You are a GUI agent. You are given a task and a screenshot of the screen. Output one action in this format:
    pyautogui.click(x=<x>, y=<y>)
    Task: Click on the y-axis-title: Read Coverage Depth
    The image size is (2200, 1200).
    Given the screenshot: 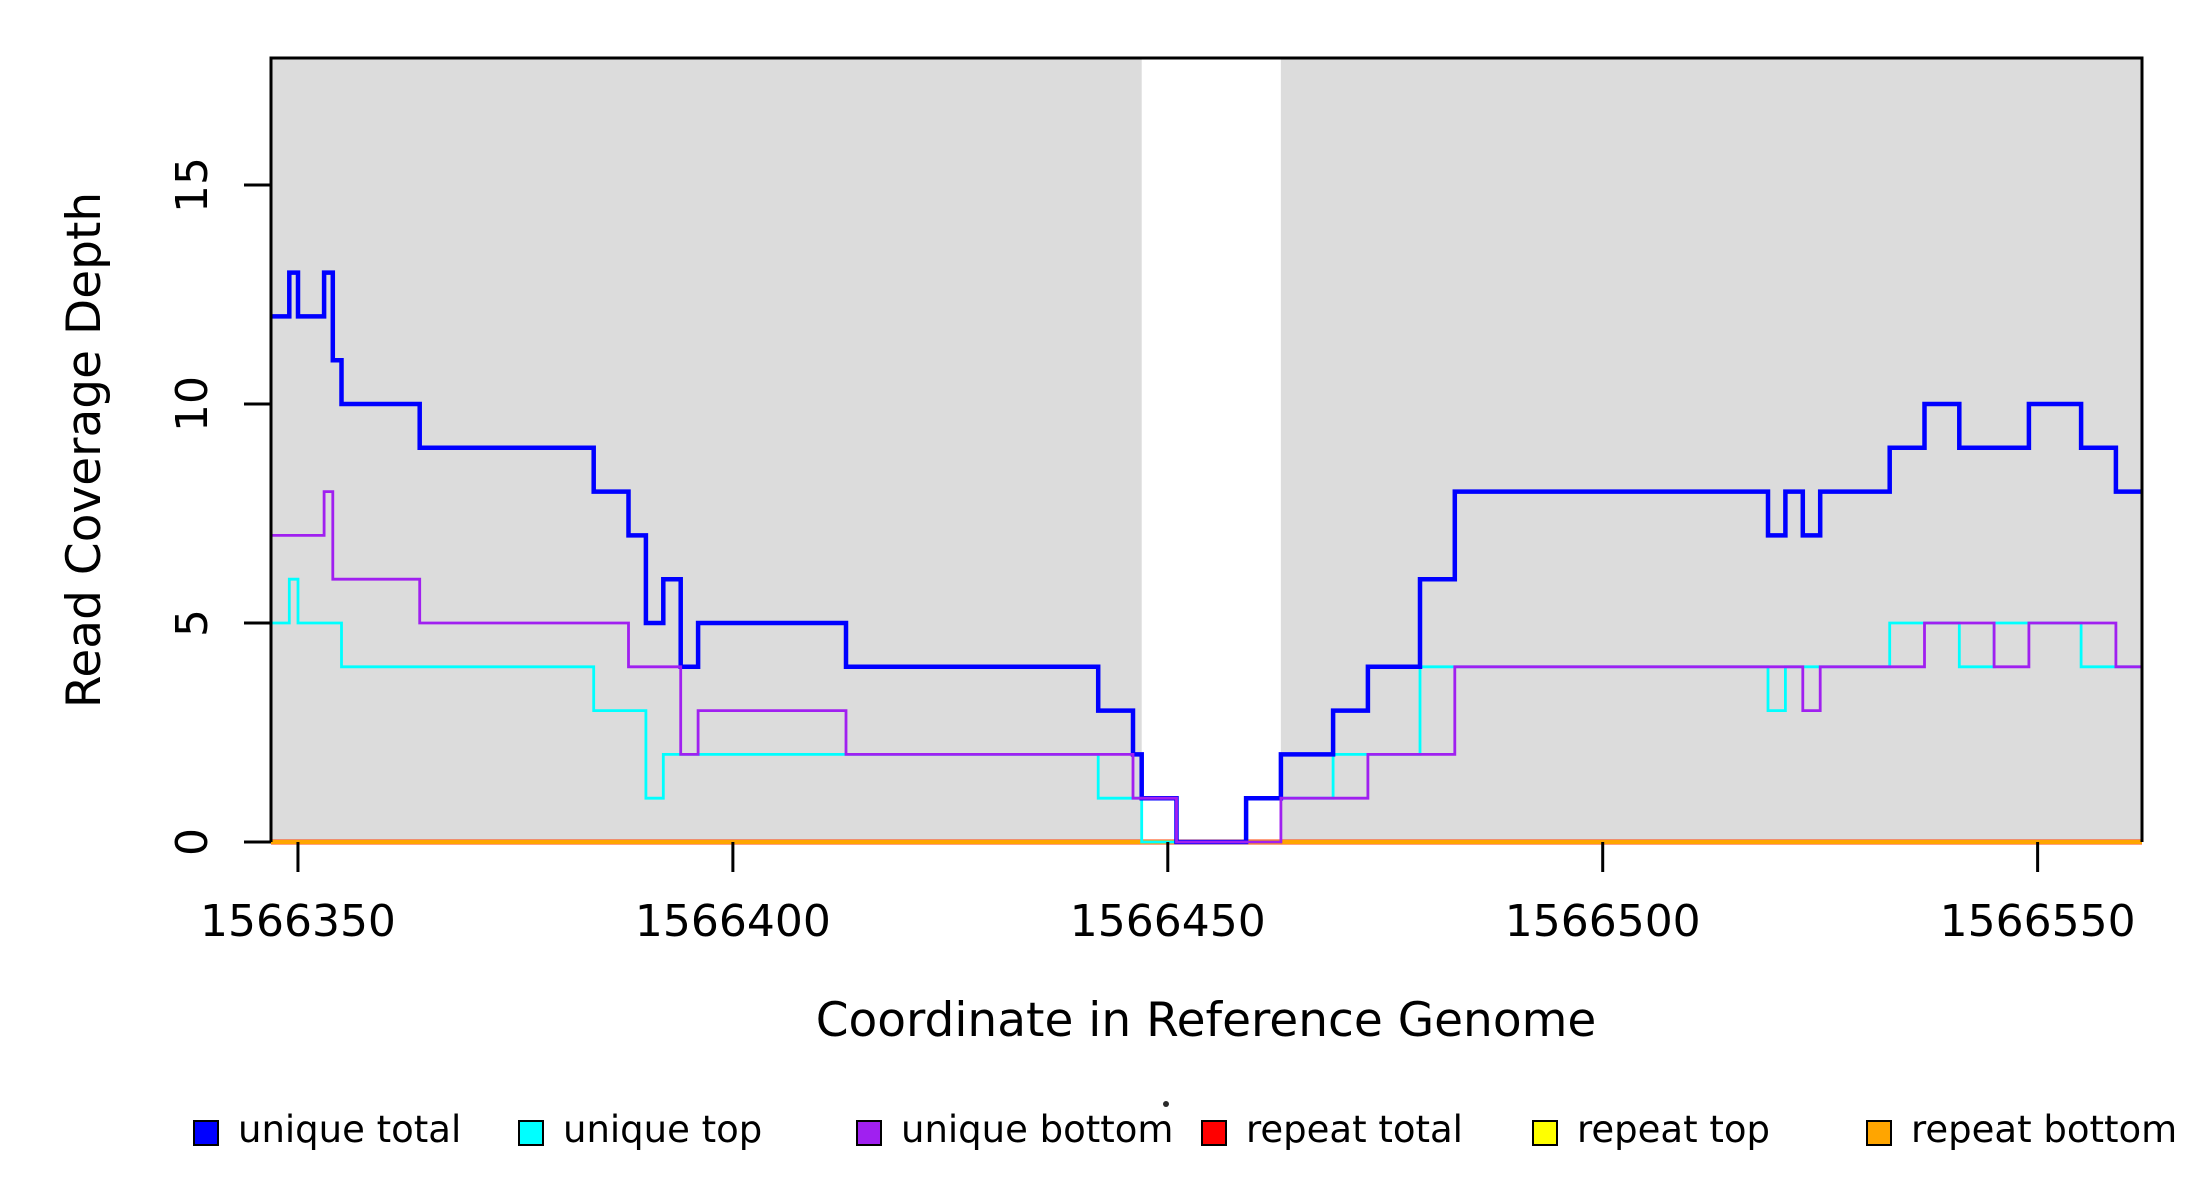 What is the action you would take?
    pyautogui.click(x=84, y=450)
    